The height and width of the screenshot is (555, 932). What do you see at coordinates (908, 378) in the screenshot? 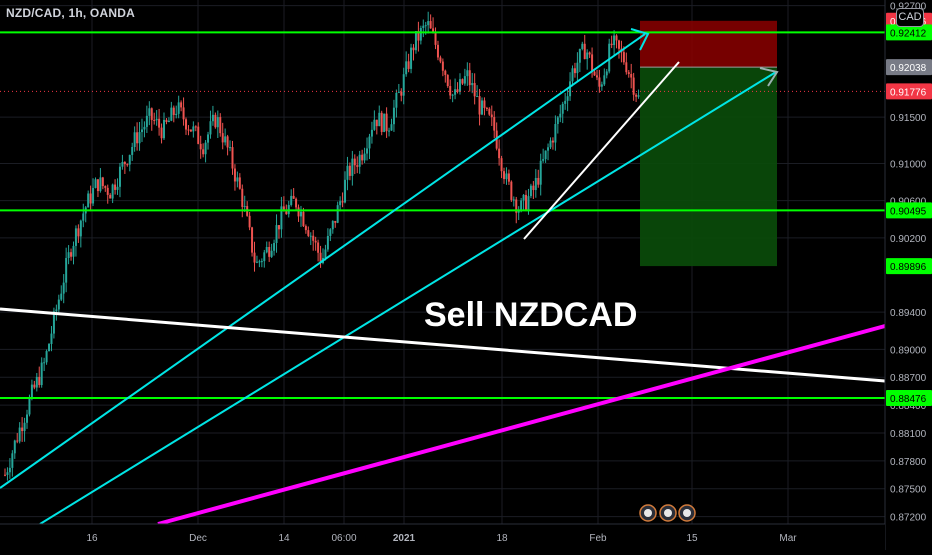
I see `y-tick-7: 0.88700` at bounding box center [908, 378].